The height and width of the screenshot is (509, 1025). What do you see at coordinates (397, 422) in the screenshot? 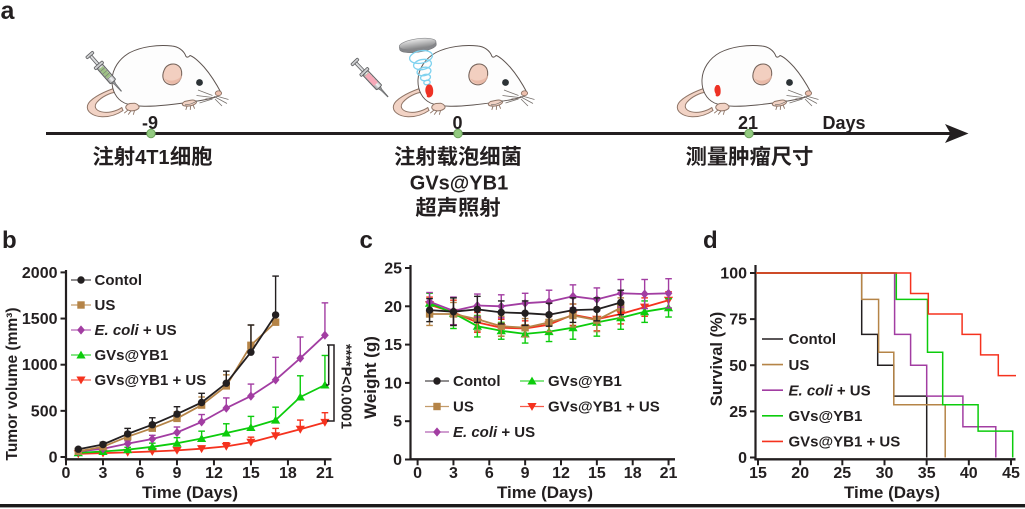
I see `svg-text: 5` at bounding box center [397, 422].